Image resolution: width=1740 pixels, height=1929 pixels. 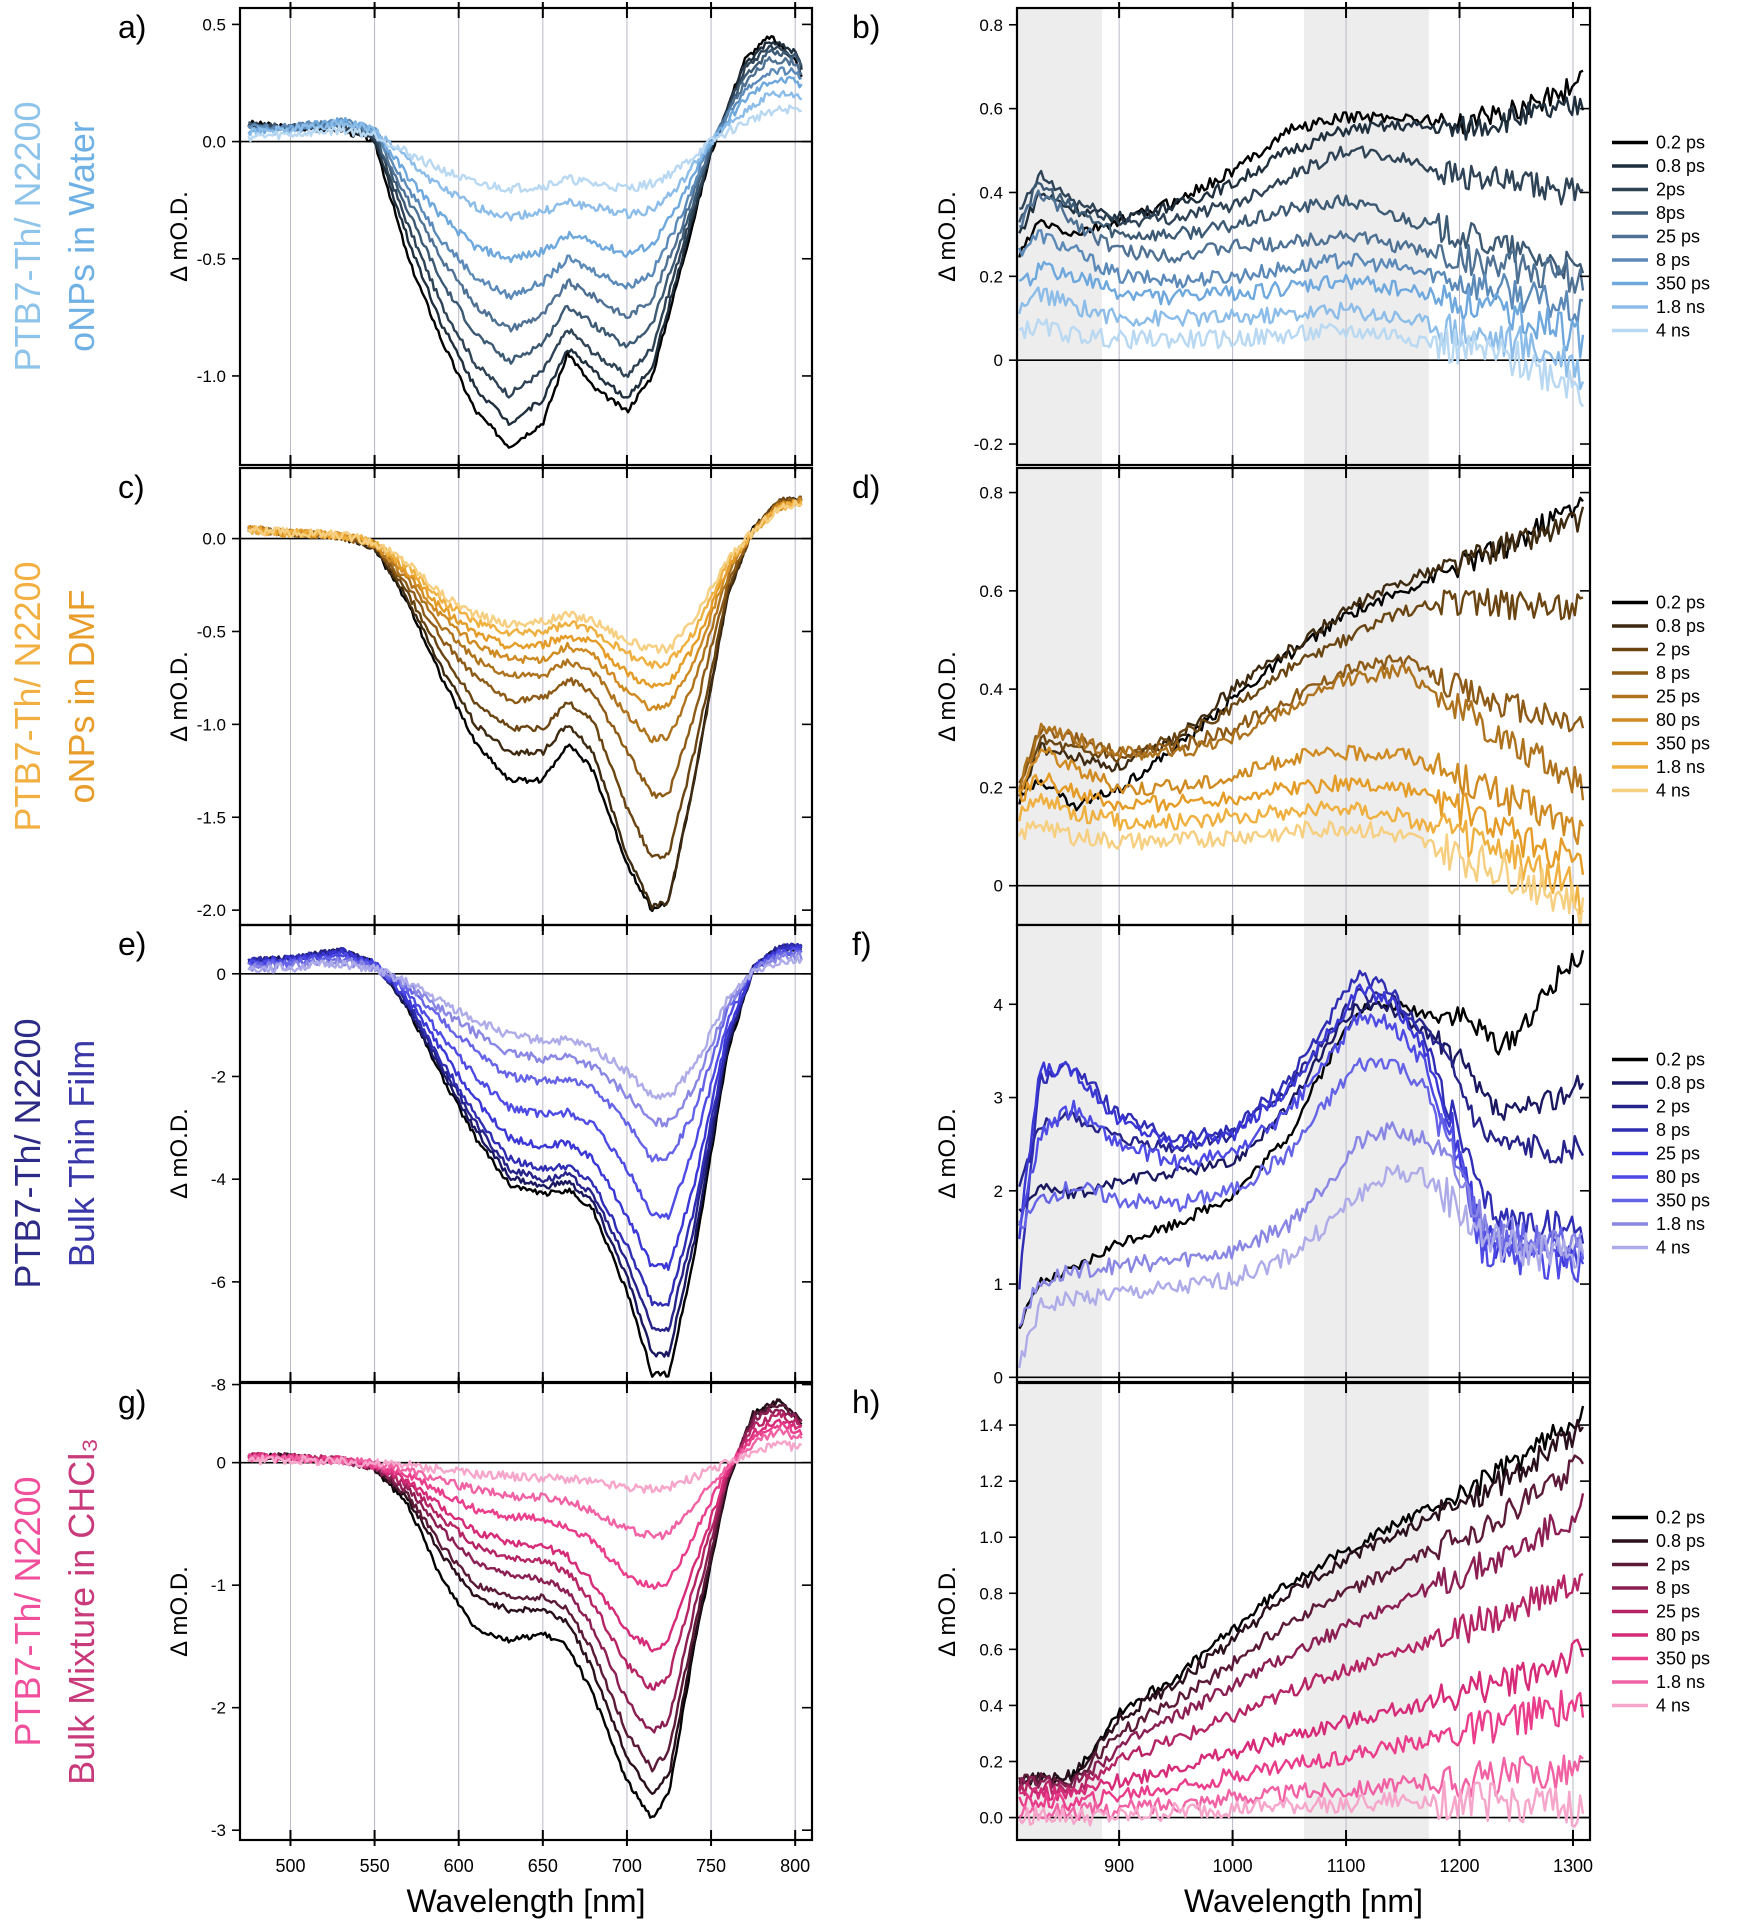 I want to click on x-axis-label: Wavelength [nm], so click(x=526, y=1901).